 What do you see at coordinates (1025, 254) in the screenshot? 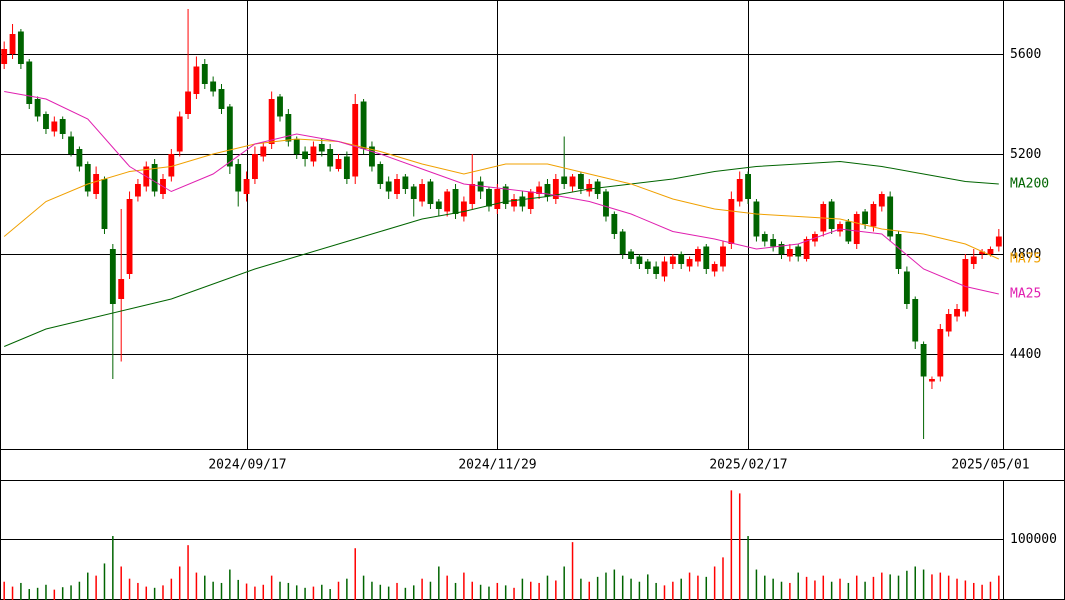
I see `y-tick-label: 4800` at bounding box center [1025, 254].